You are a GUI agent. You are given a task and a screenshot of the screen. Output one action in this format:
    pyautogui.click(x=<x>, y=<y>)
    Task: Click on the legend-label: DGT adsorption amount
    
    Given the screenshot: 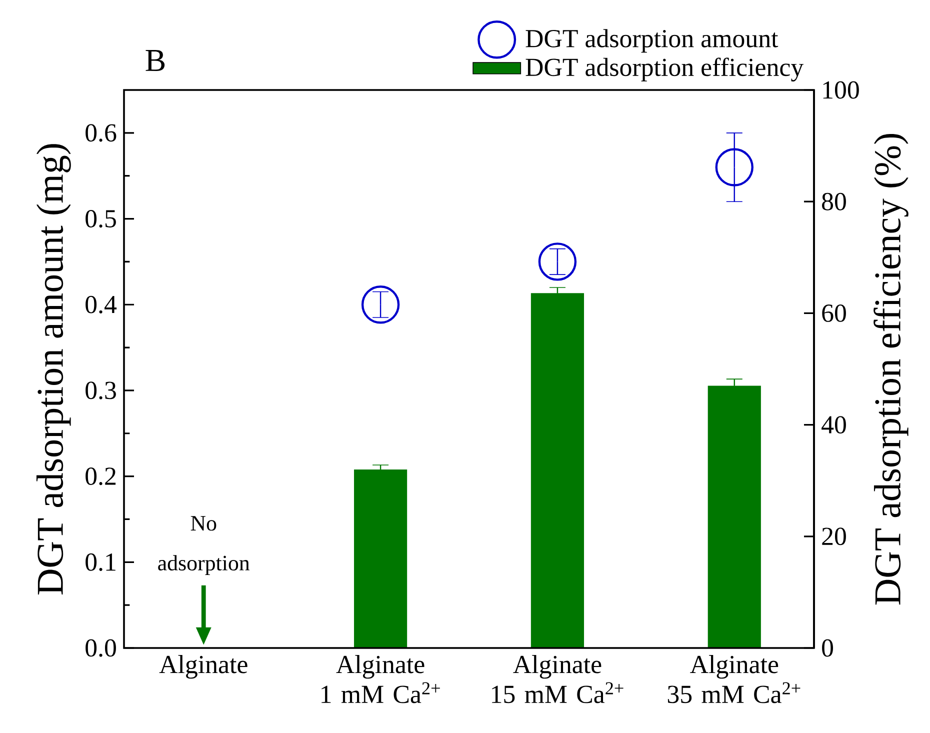 What is the action you would take?
    pyautogui.click(x=652, y=41)
    